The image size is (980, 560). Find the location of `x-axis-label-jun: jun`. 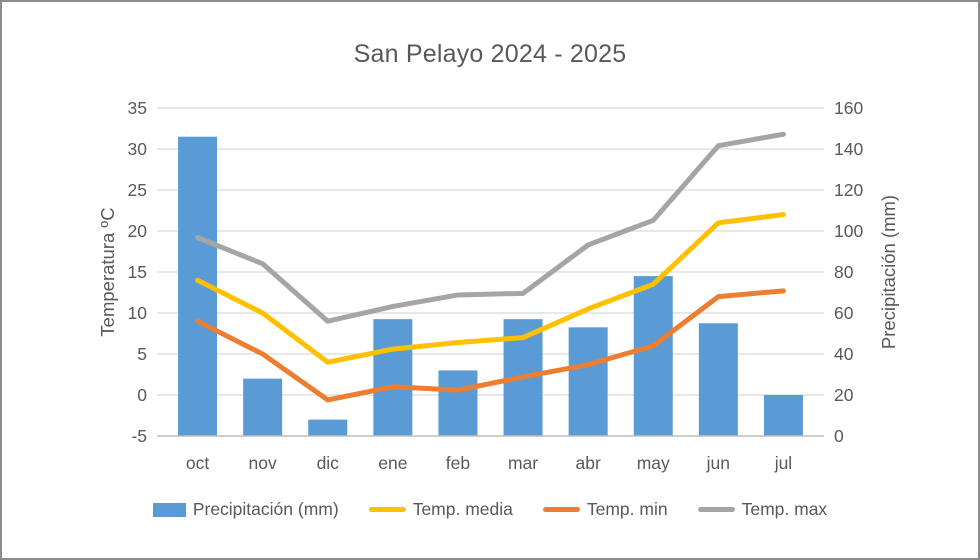

x-axis-label-jun: jun is located at coordinates (718, 463).